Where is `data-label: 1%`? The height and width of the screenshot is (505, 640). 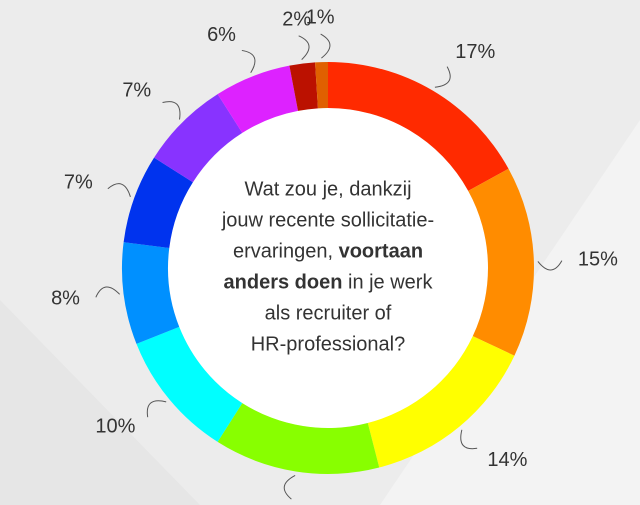
data-label: 1% is located at coordinates (320, 17).